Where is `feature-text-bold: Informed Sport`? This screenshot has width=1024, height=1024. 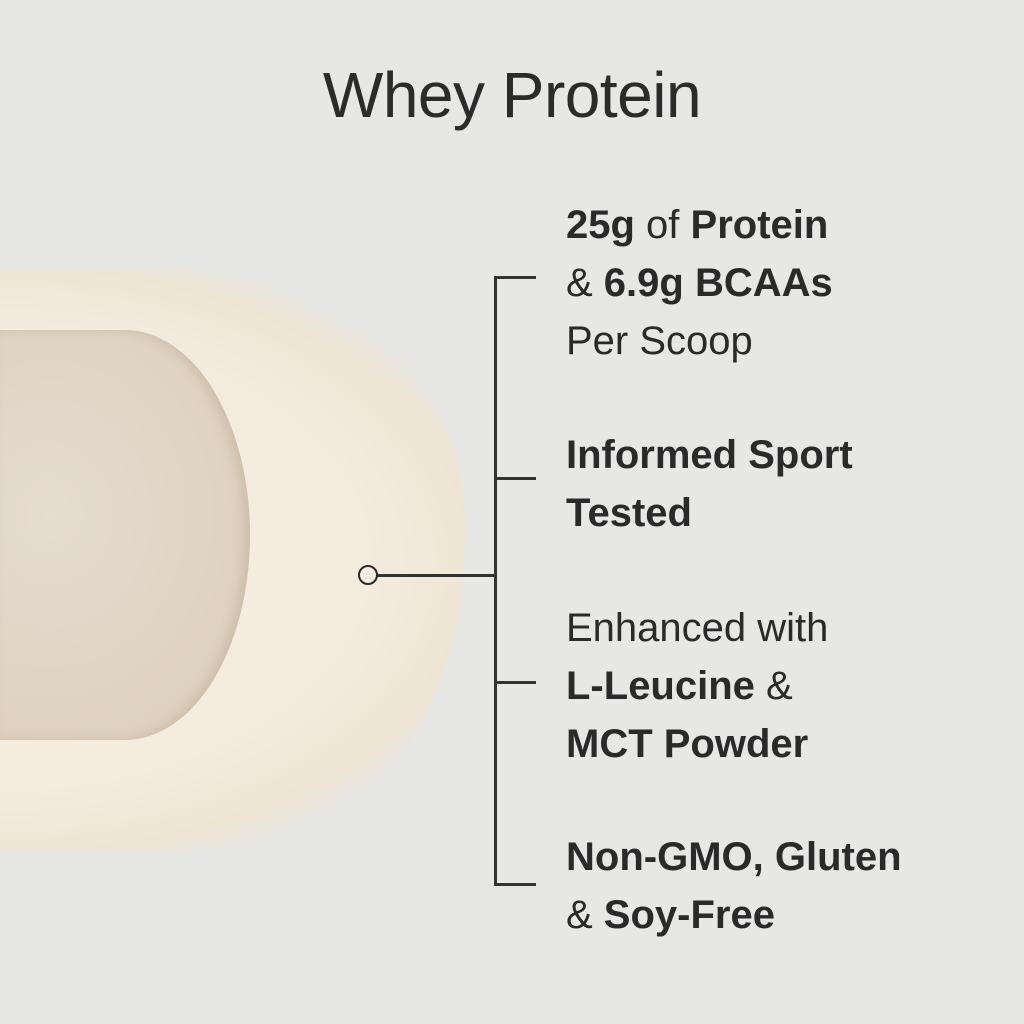
feature-text-bold: Informed Sport is located at coordinates (709, 455).